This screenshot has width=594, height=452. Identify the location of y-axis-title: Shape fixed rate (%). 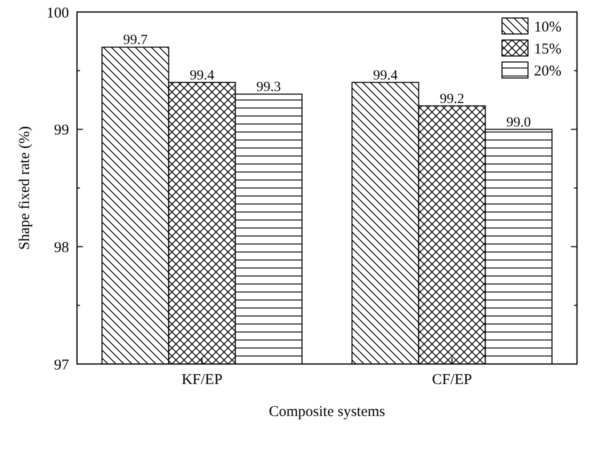
(25, 188).